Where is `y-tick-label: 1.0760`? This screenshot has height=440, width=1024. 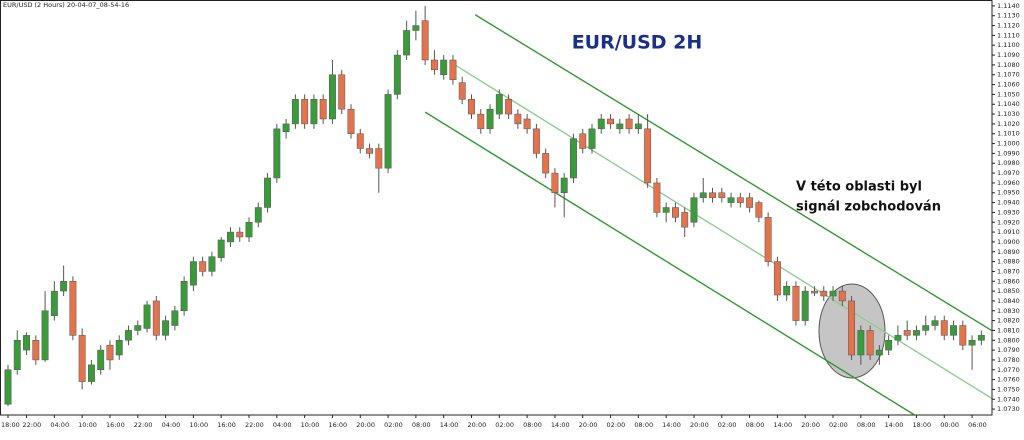
y-tick-label: 1.0760 is located at coordinates (1008, 380).